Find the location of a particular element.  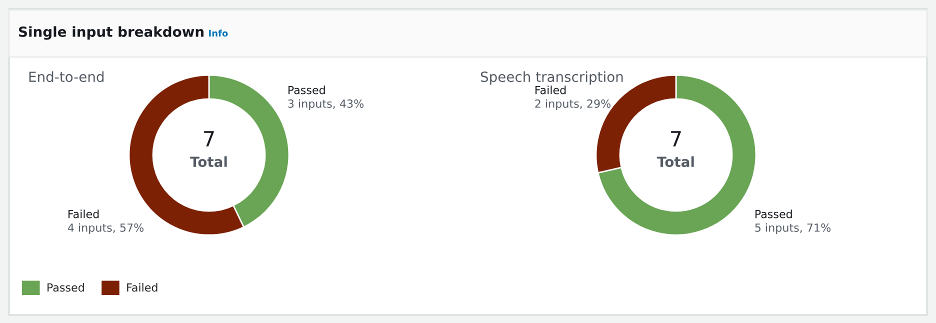

text: Single input breakdown is located at coordinates (111, 33).